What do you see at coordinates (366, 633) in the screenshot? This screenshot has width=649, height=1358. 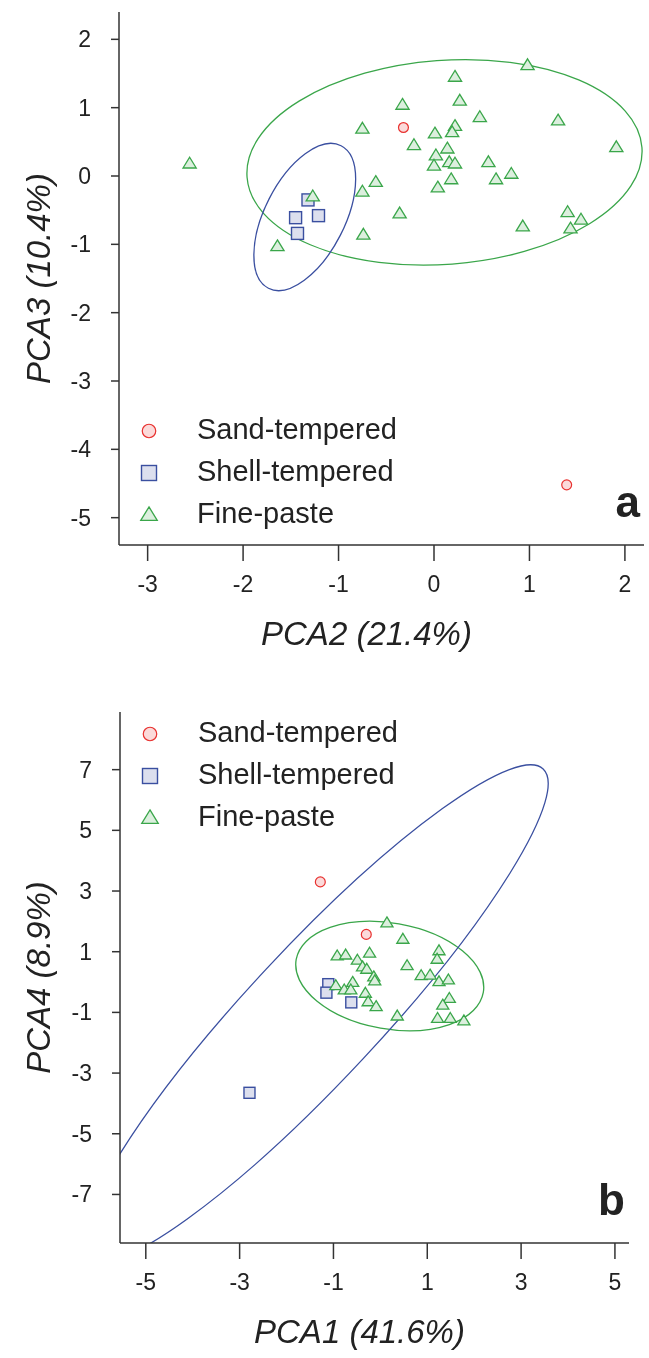 I see `x-axis-title: PCA2 (21.4%)` at bounding box center [366, 633].